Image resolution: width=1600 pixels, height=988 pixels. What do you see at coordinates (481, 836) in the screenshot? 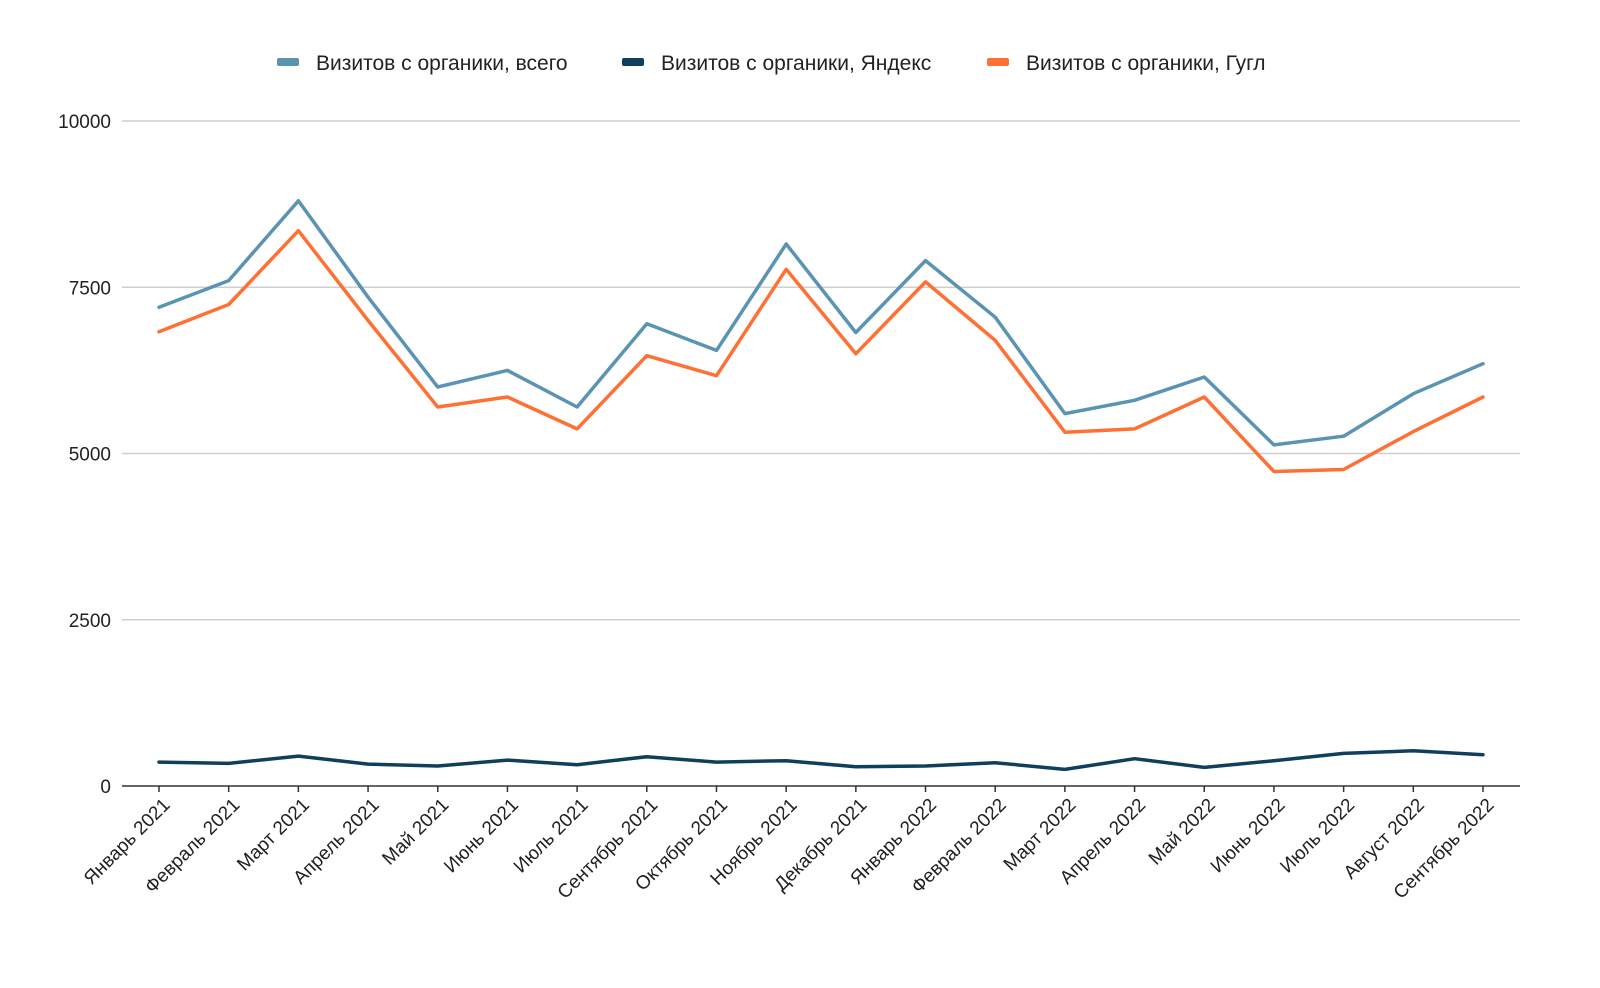
I see `x-tick-label: Июнь 2021` at bounding box center [481, 836].